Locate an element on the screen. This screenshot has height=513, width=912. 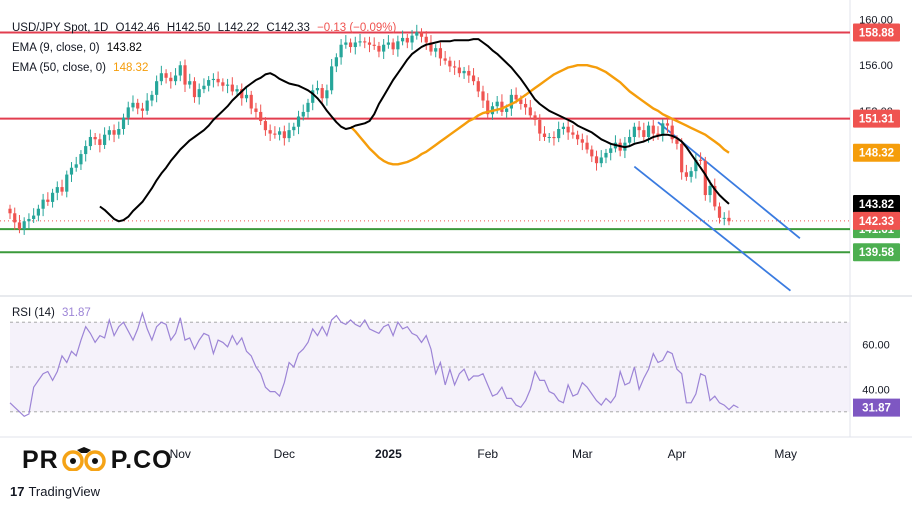
symbol-label: USD/JPY Spot, 1D is located at coordinates (60, 28).